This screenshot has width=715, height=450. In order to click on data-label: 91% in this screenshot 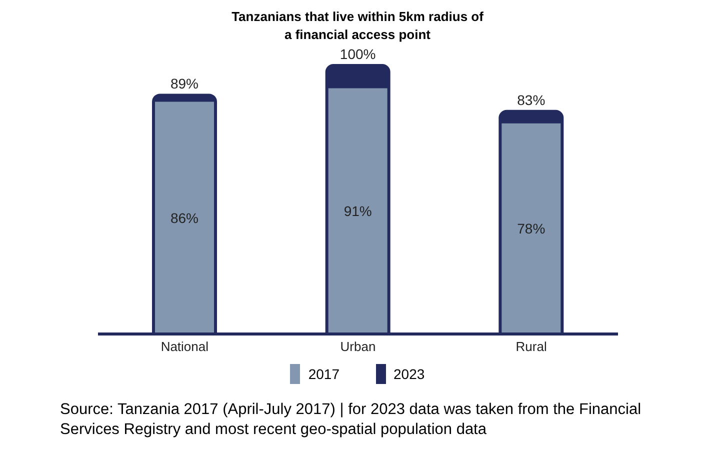, I will do `click(357, 211)`.